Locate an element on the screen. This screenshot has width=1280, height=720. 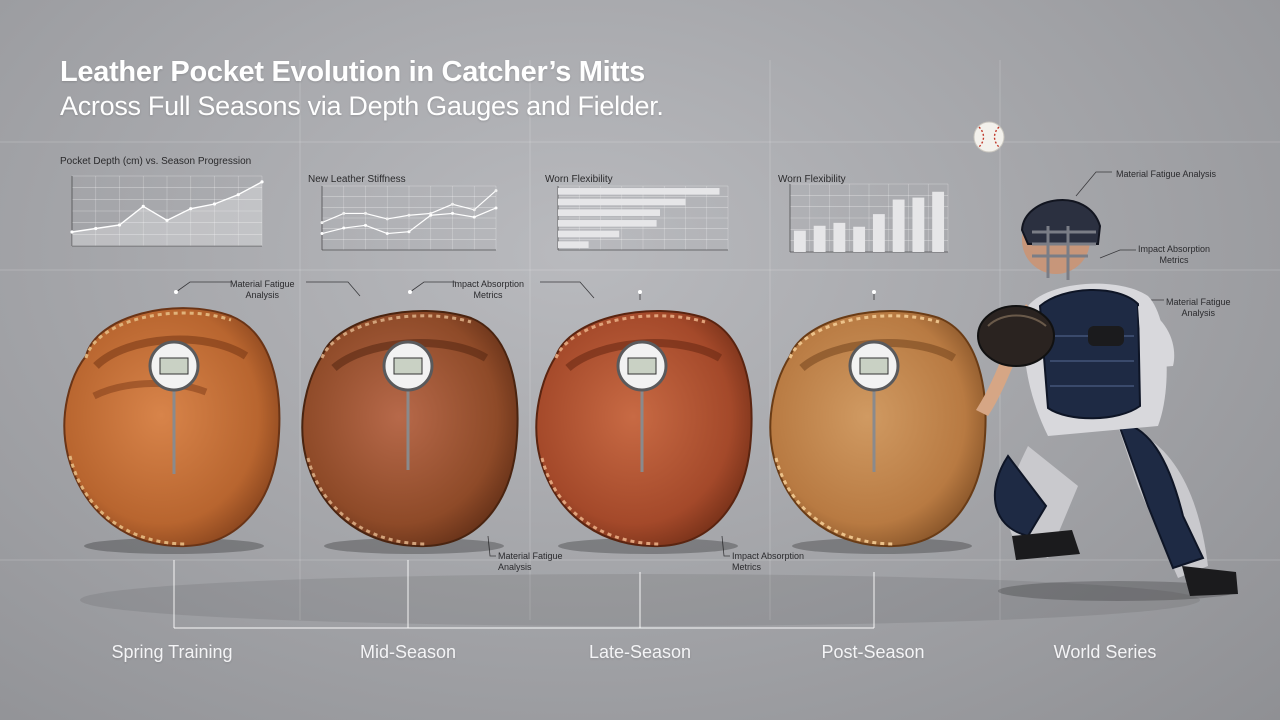
mitt-post-season is located at coordinates (878, 432).